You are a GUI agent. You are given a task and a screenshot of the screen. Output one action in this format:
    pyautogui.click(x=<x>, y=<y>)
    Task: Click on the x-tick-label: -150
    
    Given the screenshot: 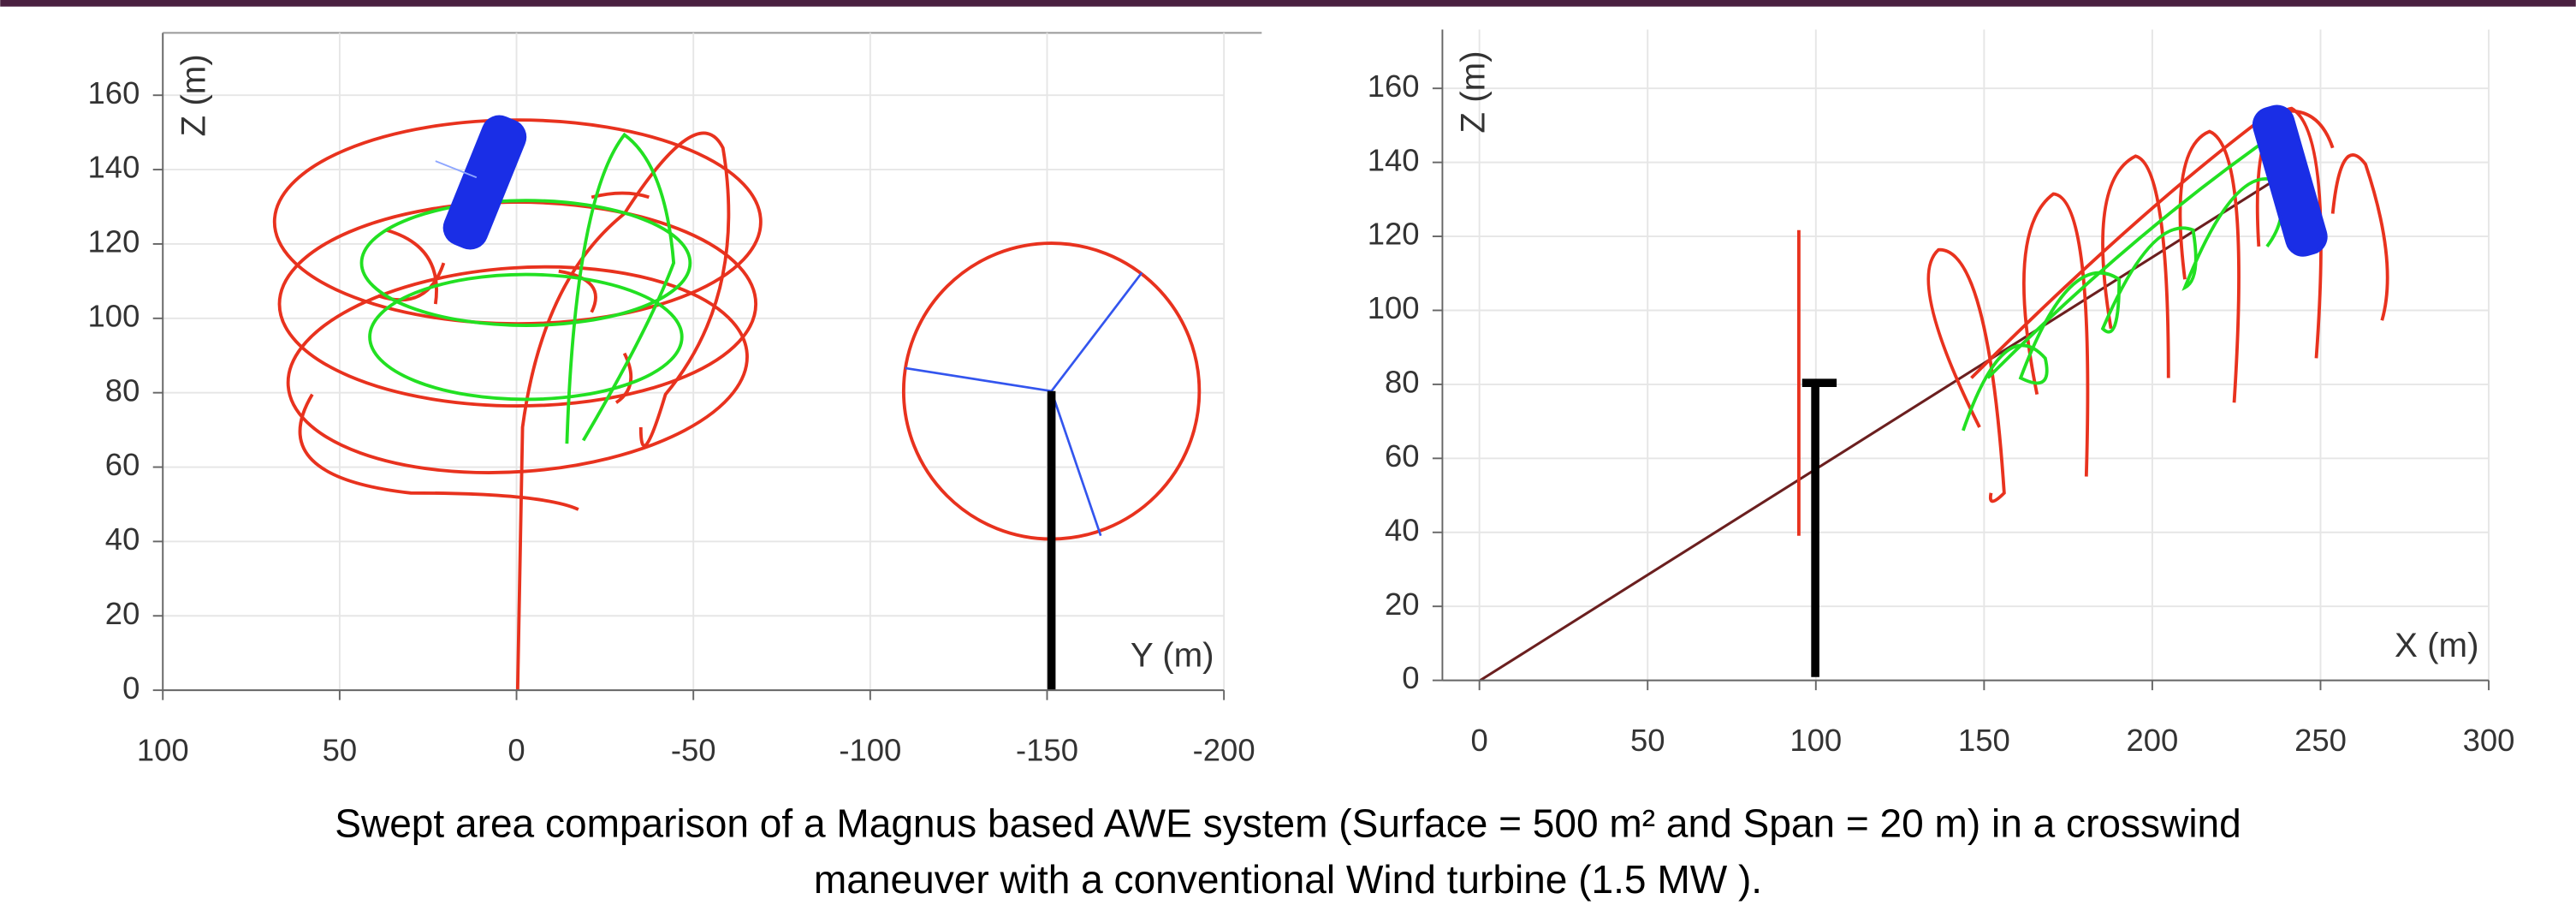 What is the action you would take?
    pyautogui.click(x=1047, y=750)
    